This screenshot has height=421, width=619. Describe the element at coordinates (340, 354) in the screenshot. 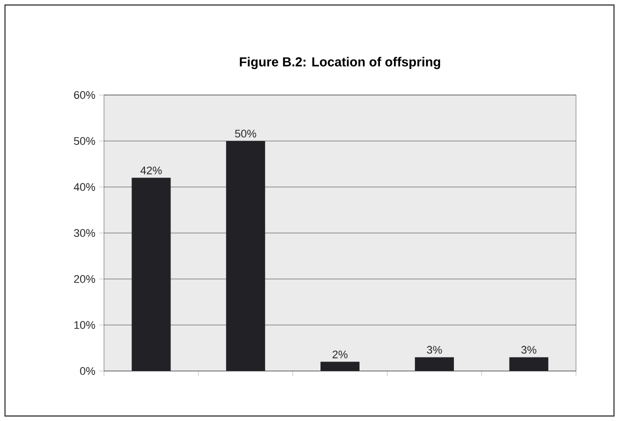

I see `data-label: 2%` at that location.